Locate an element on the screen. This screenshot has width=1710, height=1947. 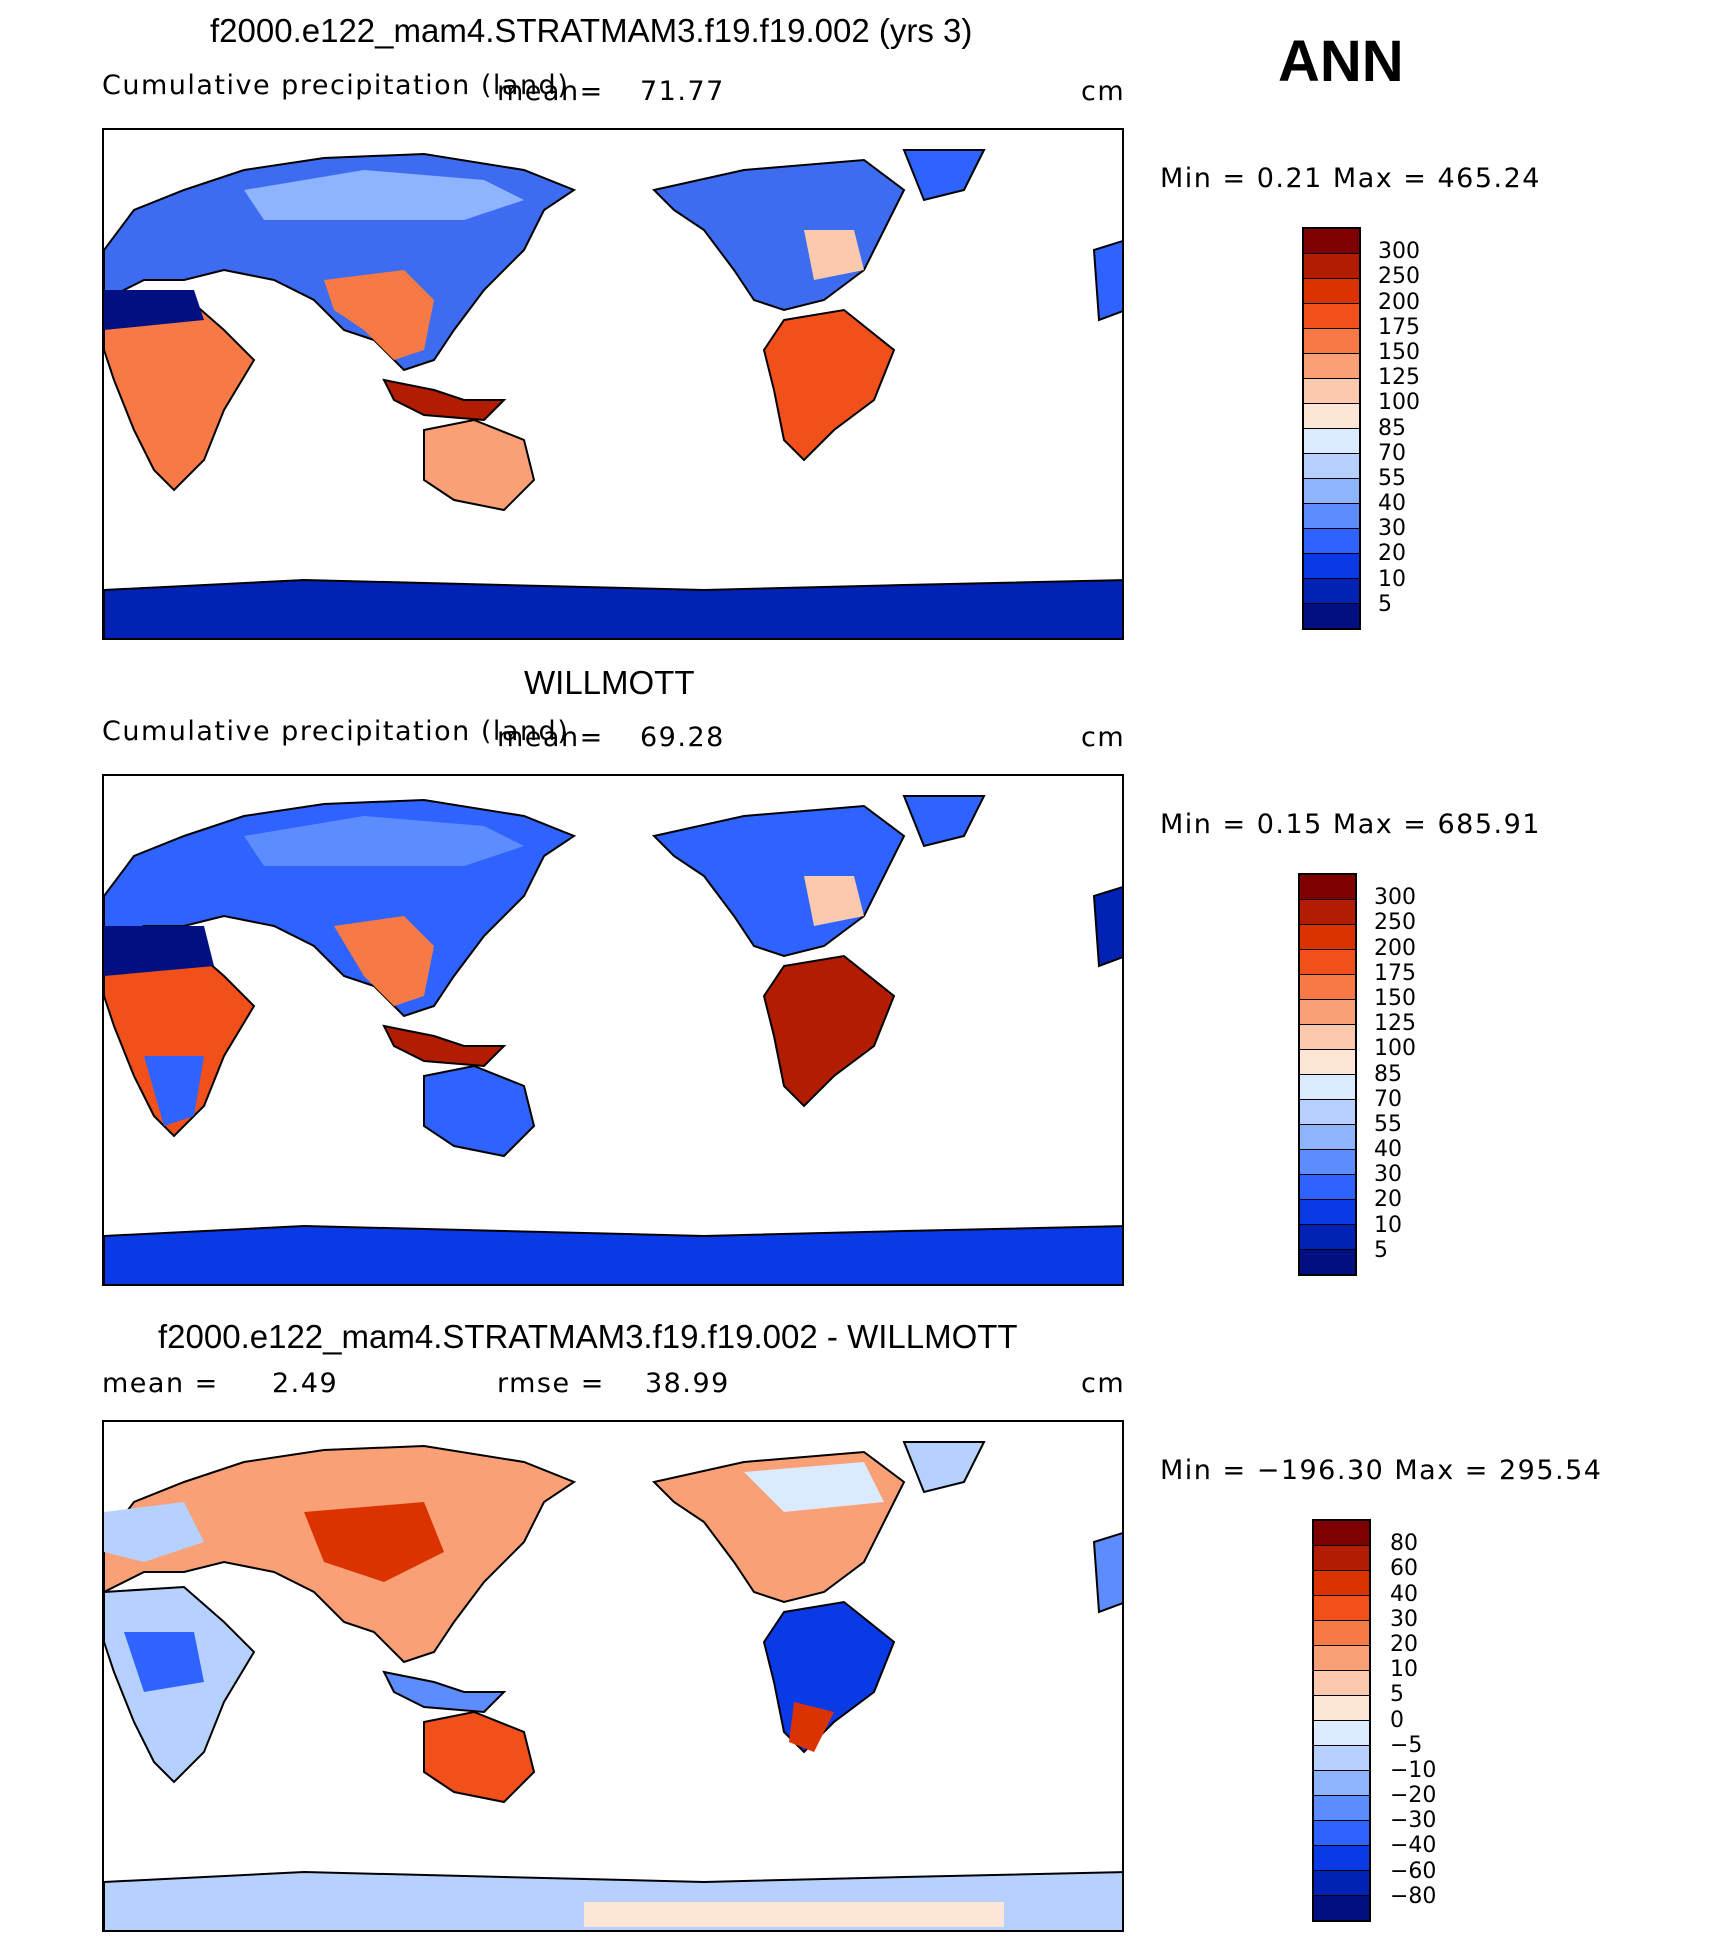
colorbar-tick-label: 80 is located at coordinates (1404, 1544).